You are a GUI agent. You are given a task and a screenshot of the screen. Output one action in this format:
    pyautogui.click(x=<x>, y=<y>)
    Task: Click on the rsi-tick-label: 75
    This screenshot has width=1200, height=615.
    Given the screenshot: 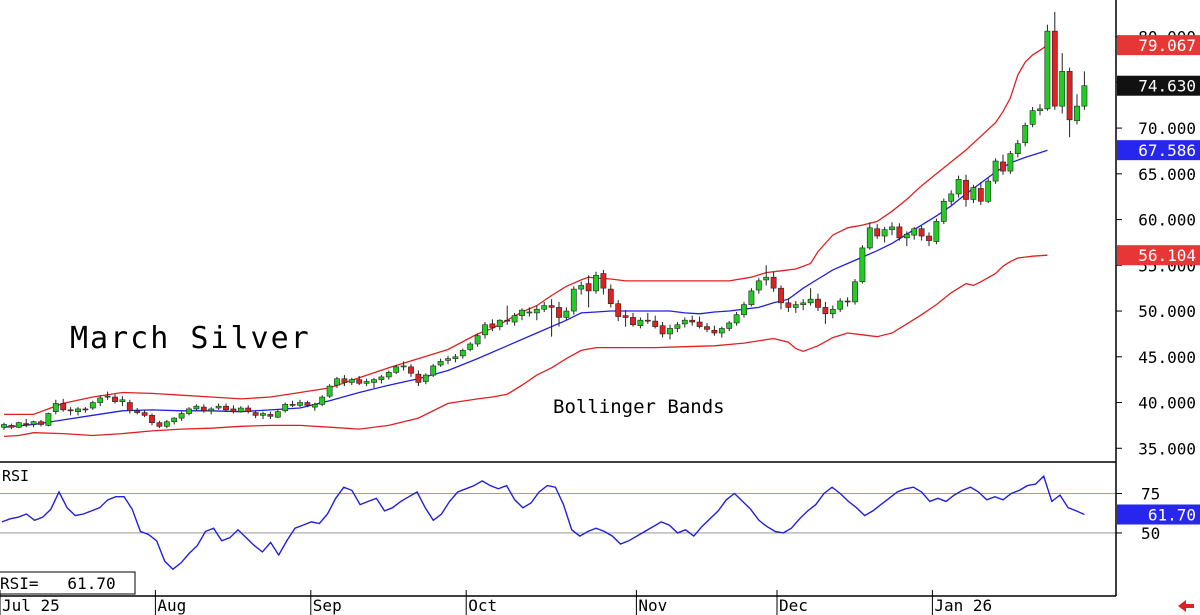 What is the action you would take?
    pyautogui.click(x=1150, y=494)
    